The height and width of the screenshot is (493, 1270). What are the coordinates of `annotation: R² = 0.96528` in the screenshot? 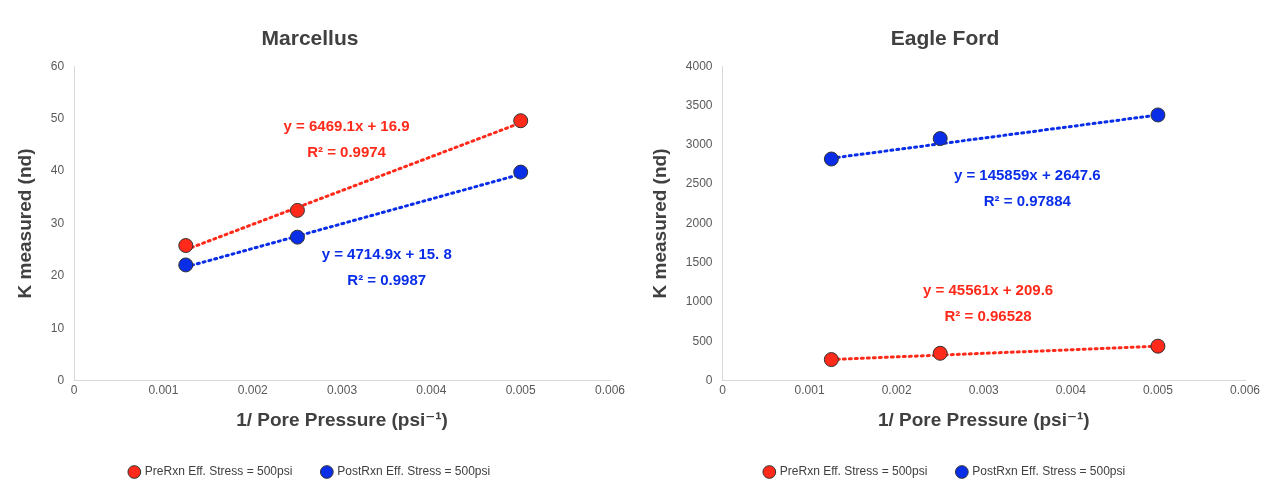 It's located at (988, 316).